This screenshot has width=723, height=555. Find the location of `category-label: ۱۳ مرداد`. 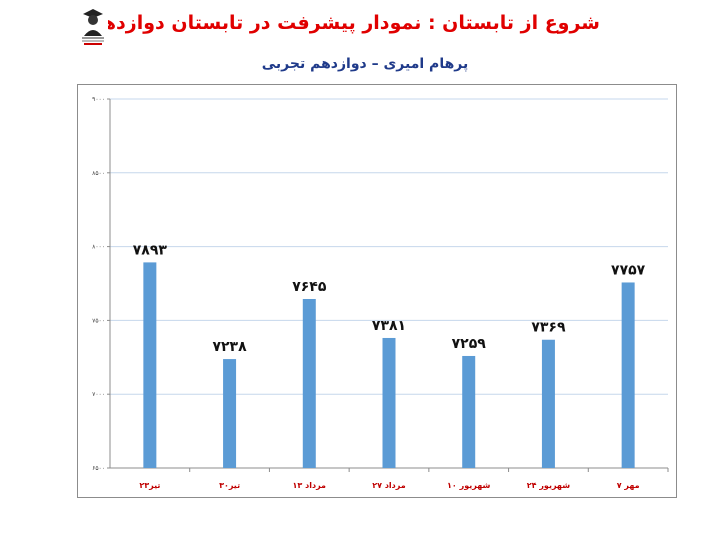

category-label: ۱۳ مرداد is located at coordinates (309, 485).